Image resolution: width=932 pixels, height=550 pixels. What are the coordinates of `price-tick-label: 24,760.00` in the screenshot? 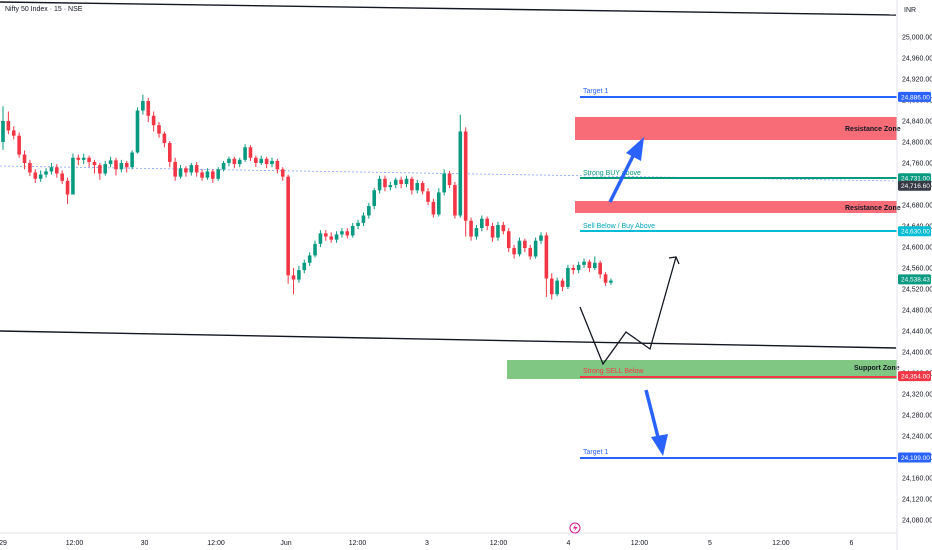 It's located at (917, 164).